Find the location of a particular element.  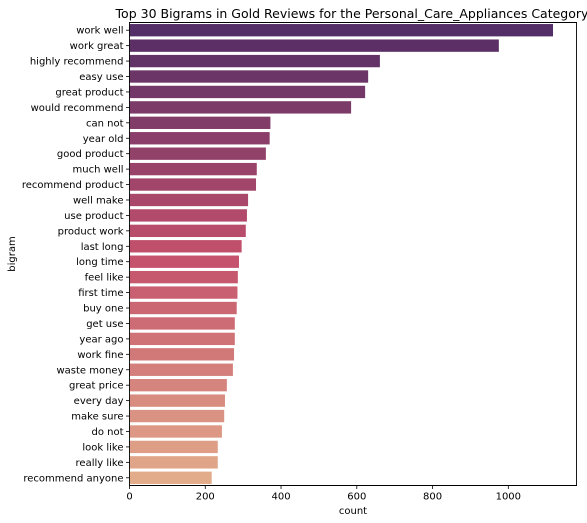

y-tick-label: product work is located at coordinates (91, 231).